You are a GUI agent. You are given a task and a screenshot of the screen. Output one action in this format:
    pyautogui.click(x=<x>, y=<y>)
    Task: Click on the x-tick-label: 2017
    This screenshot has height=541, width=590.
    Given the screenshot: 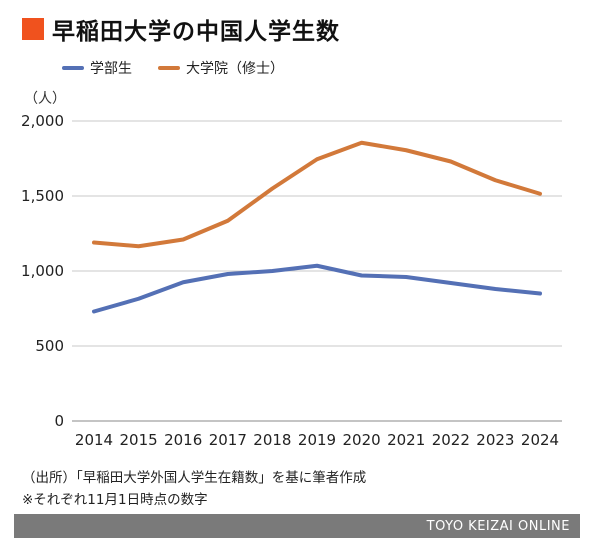 What is the action you would take?
    pyautogui.click(x=228, y=440)
    